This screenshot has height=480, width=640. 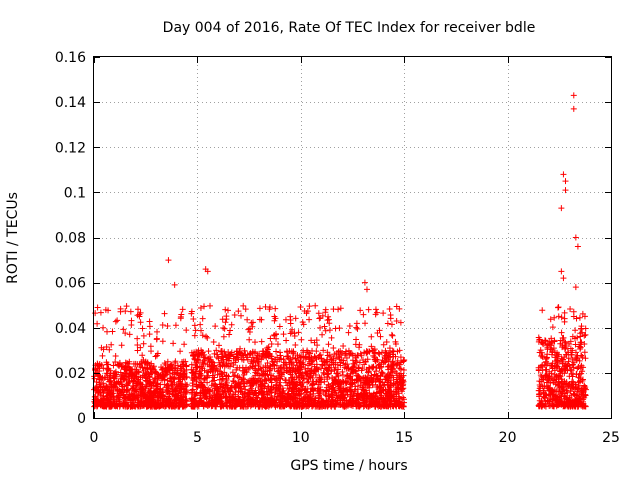 I want to click on y-tick-labels: 0 0.02 0.04 0.06 0.08 0.1 0.12 0.14 0.16, so click(x=70, y=238).